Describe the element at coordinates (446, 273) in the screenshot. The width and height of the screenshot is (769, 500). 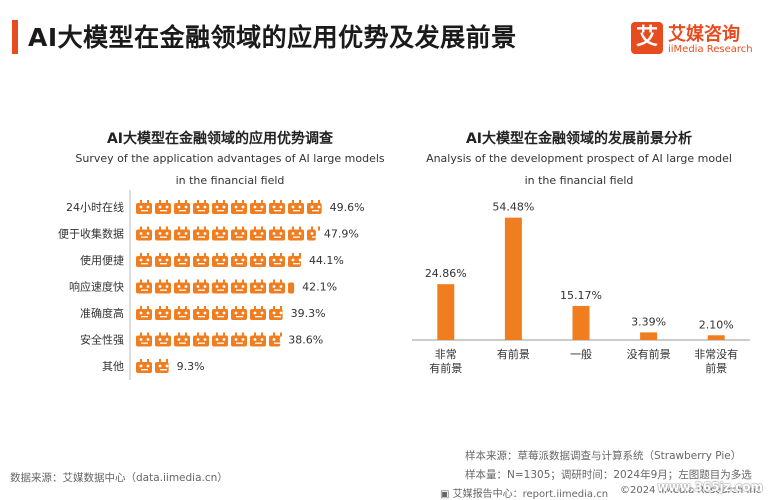
I see `right-value-label: 24.86%` at that location.